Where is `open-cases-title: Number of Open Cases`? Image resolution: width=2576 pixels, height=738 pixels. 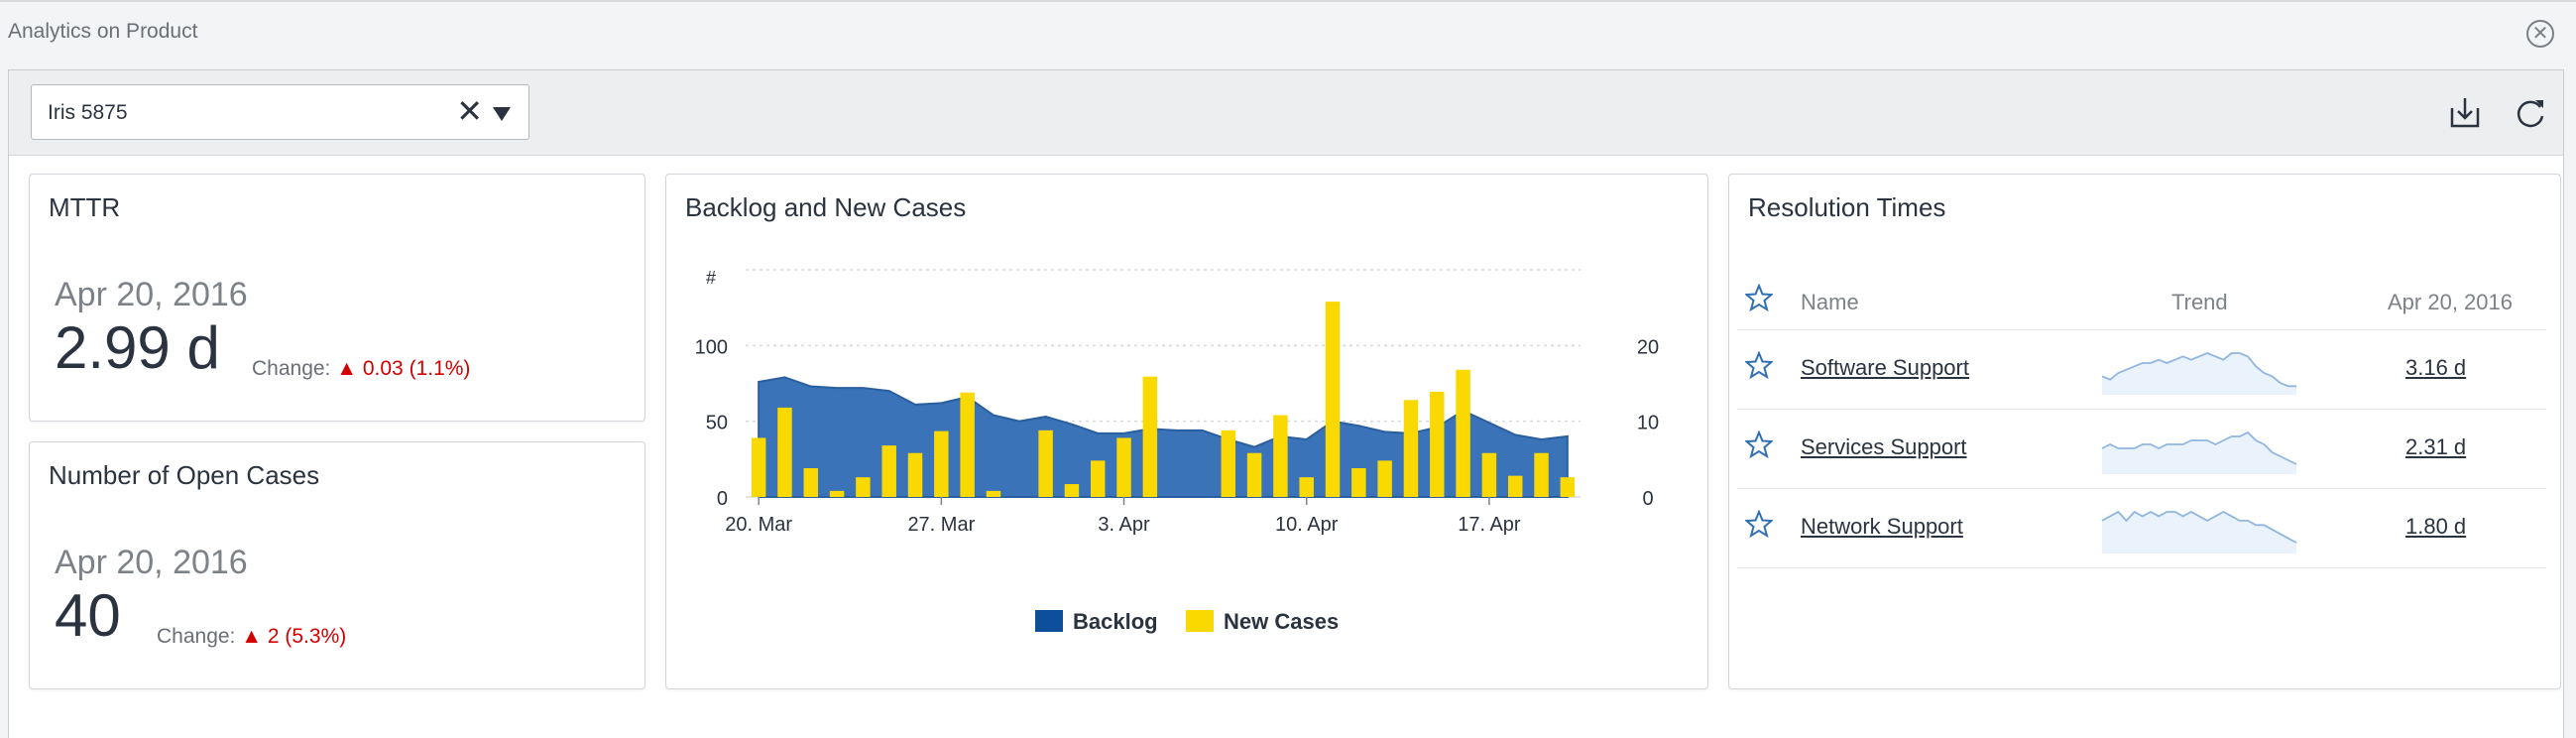
open-cases-title: Number of Open Cases is located at coordinates (185, 475).